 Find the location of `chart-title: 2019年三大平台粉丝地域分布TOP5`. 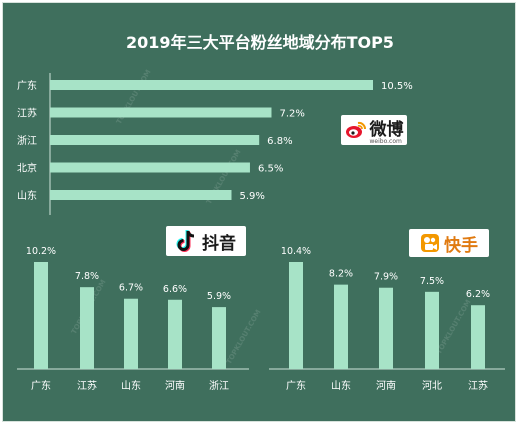

chart-title: 2019年三大平台粉丝地域分布TOP5 is located at coordinates (260, 42).